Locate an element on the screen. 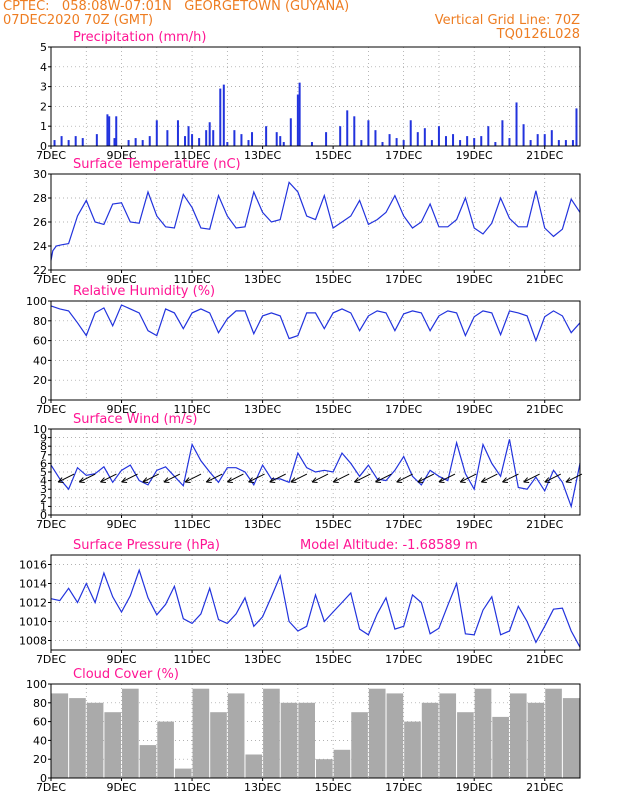 The height and width of the screenshot is (800, 618). pressure-ytick-label: 1014 is located at coordinates (33, 584).